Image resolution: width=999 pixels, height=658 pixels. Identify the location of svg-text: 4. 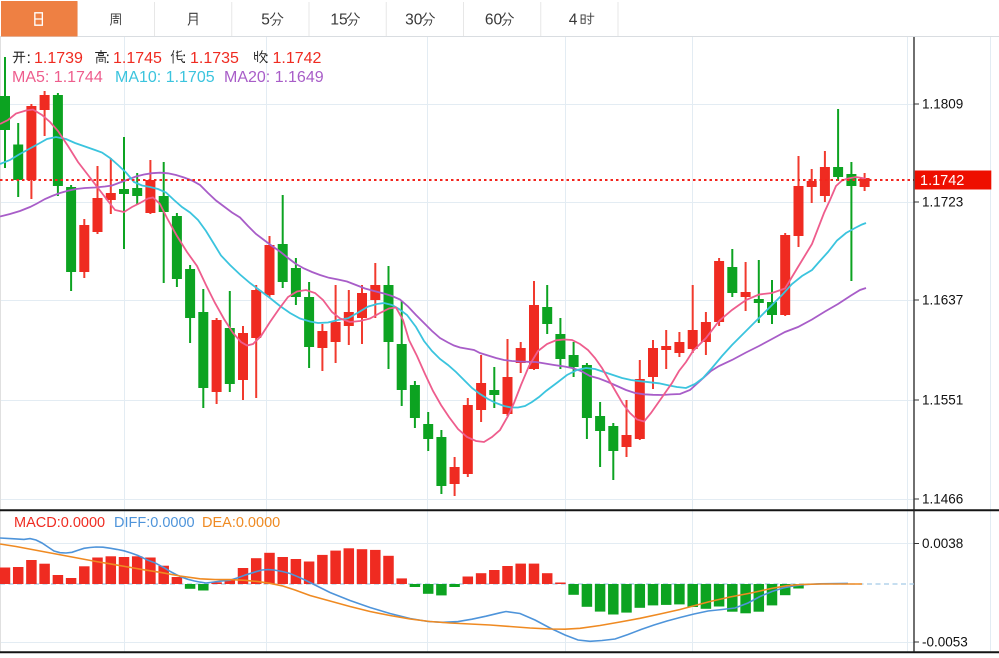
(573, 20).